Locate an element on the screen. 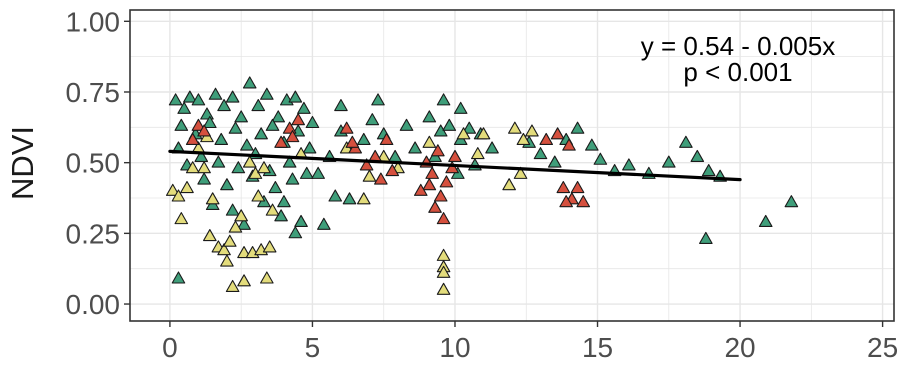 The width and height of the screenshot is (906, 369). x-tick-label: 20 is located at coordinates (739, 347).